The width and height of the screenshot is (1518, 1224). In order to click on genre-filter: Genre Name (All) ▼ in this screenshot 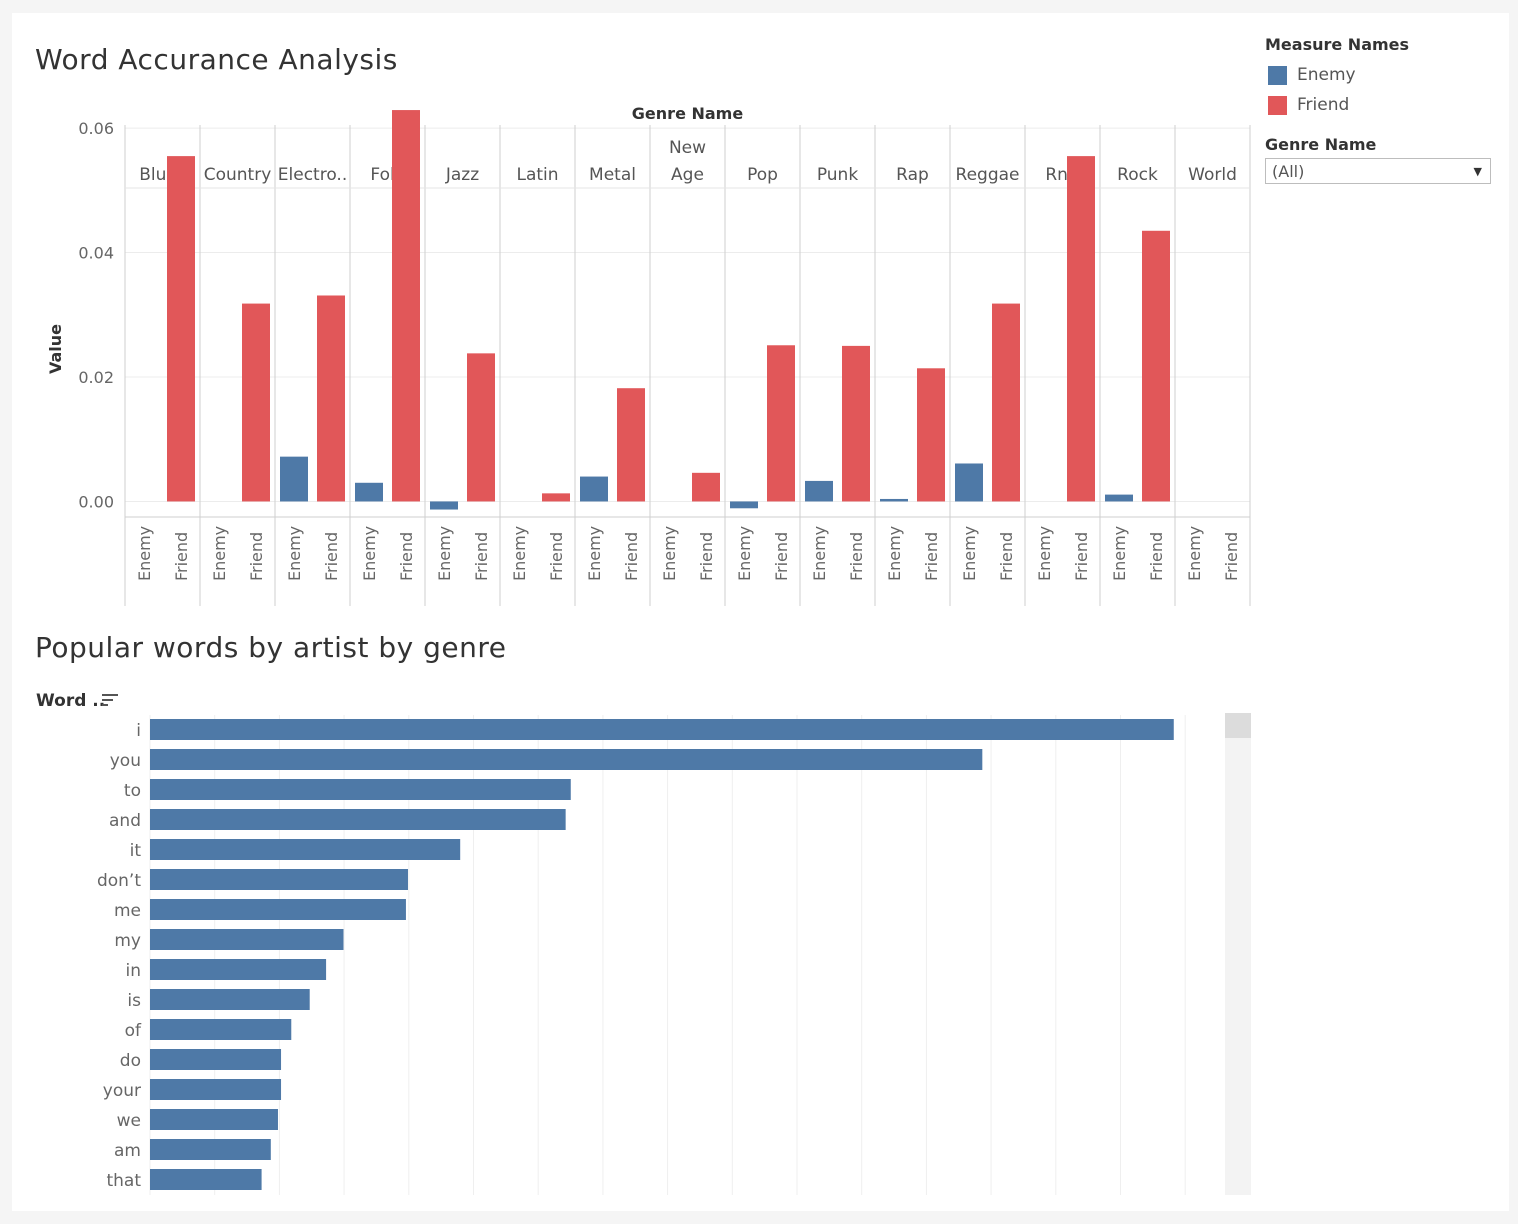, I will do `click(1378, 159)`.